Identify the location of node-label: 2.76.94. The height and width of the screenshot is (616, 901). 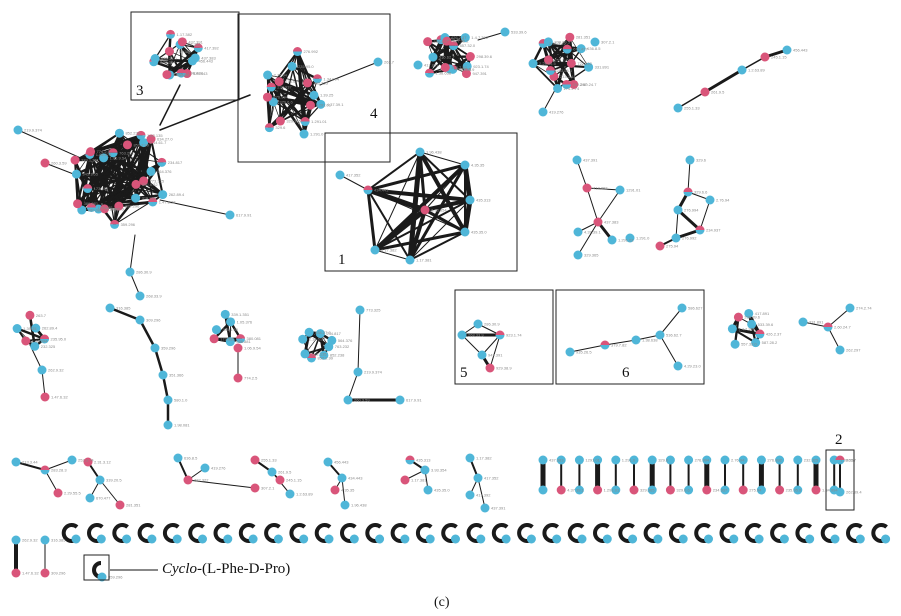
(738, 460).